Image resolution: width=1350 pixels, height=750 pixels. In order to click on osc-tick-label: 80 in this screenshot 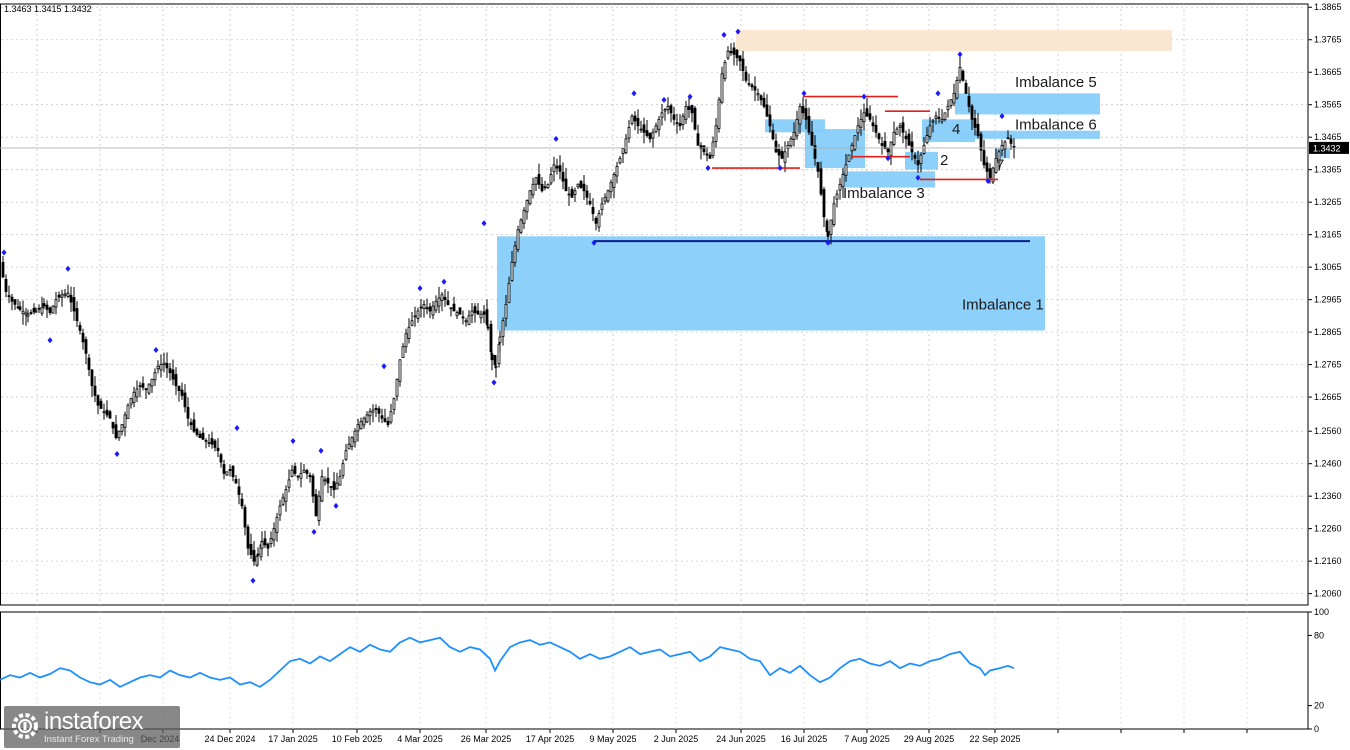, I will do `click(1319, 635)`.